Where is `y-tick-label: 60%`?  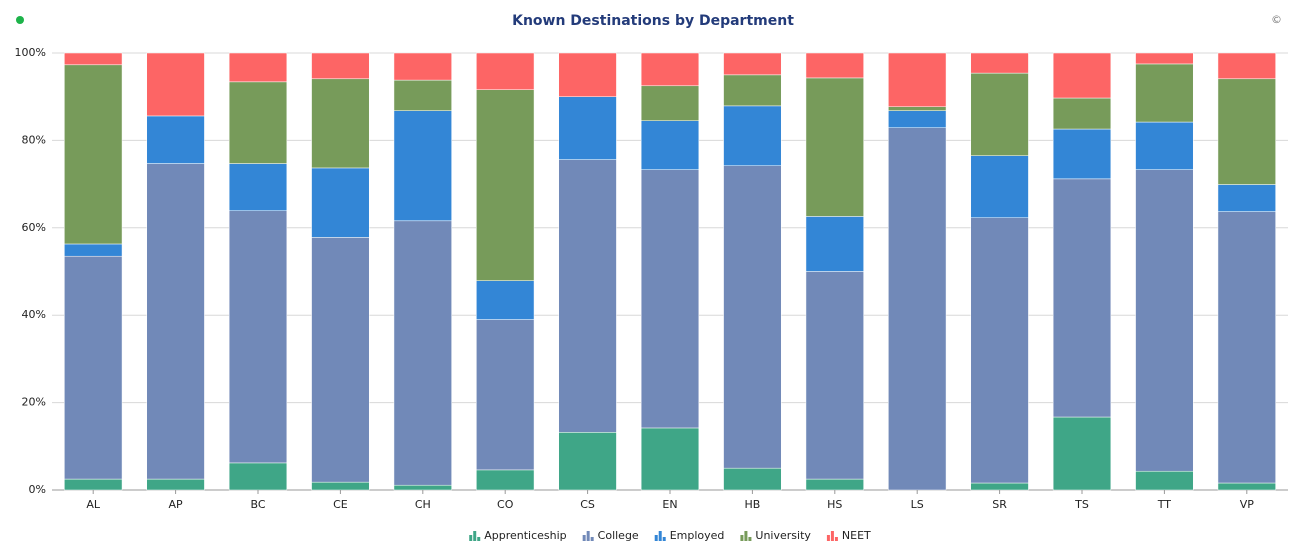 y-tick-label: 60% is located at coordinates (34, 227).